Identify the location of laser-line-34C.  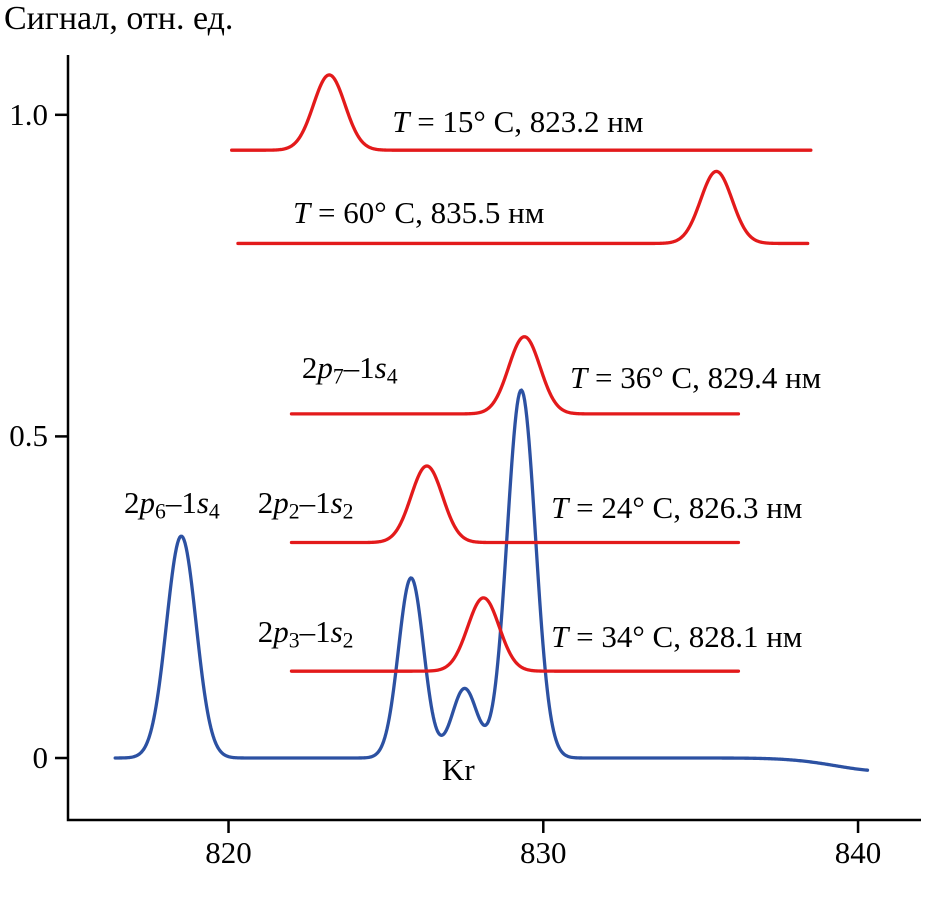
(515, 634).